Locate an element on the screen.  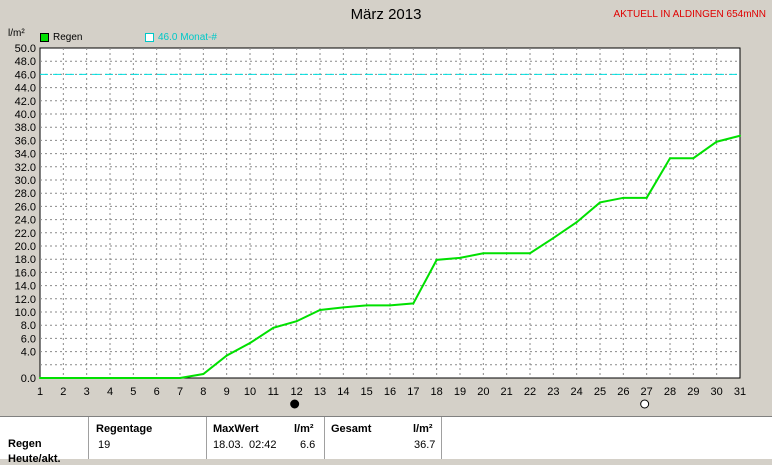
x-tick-label: 12 is located at coordinates (297, 392).